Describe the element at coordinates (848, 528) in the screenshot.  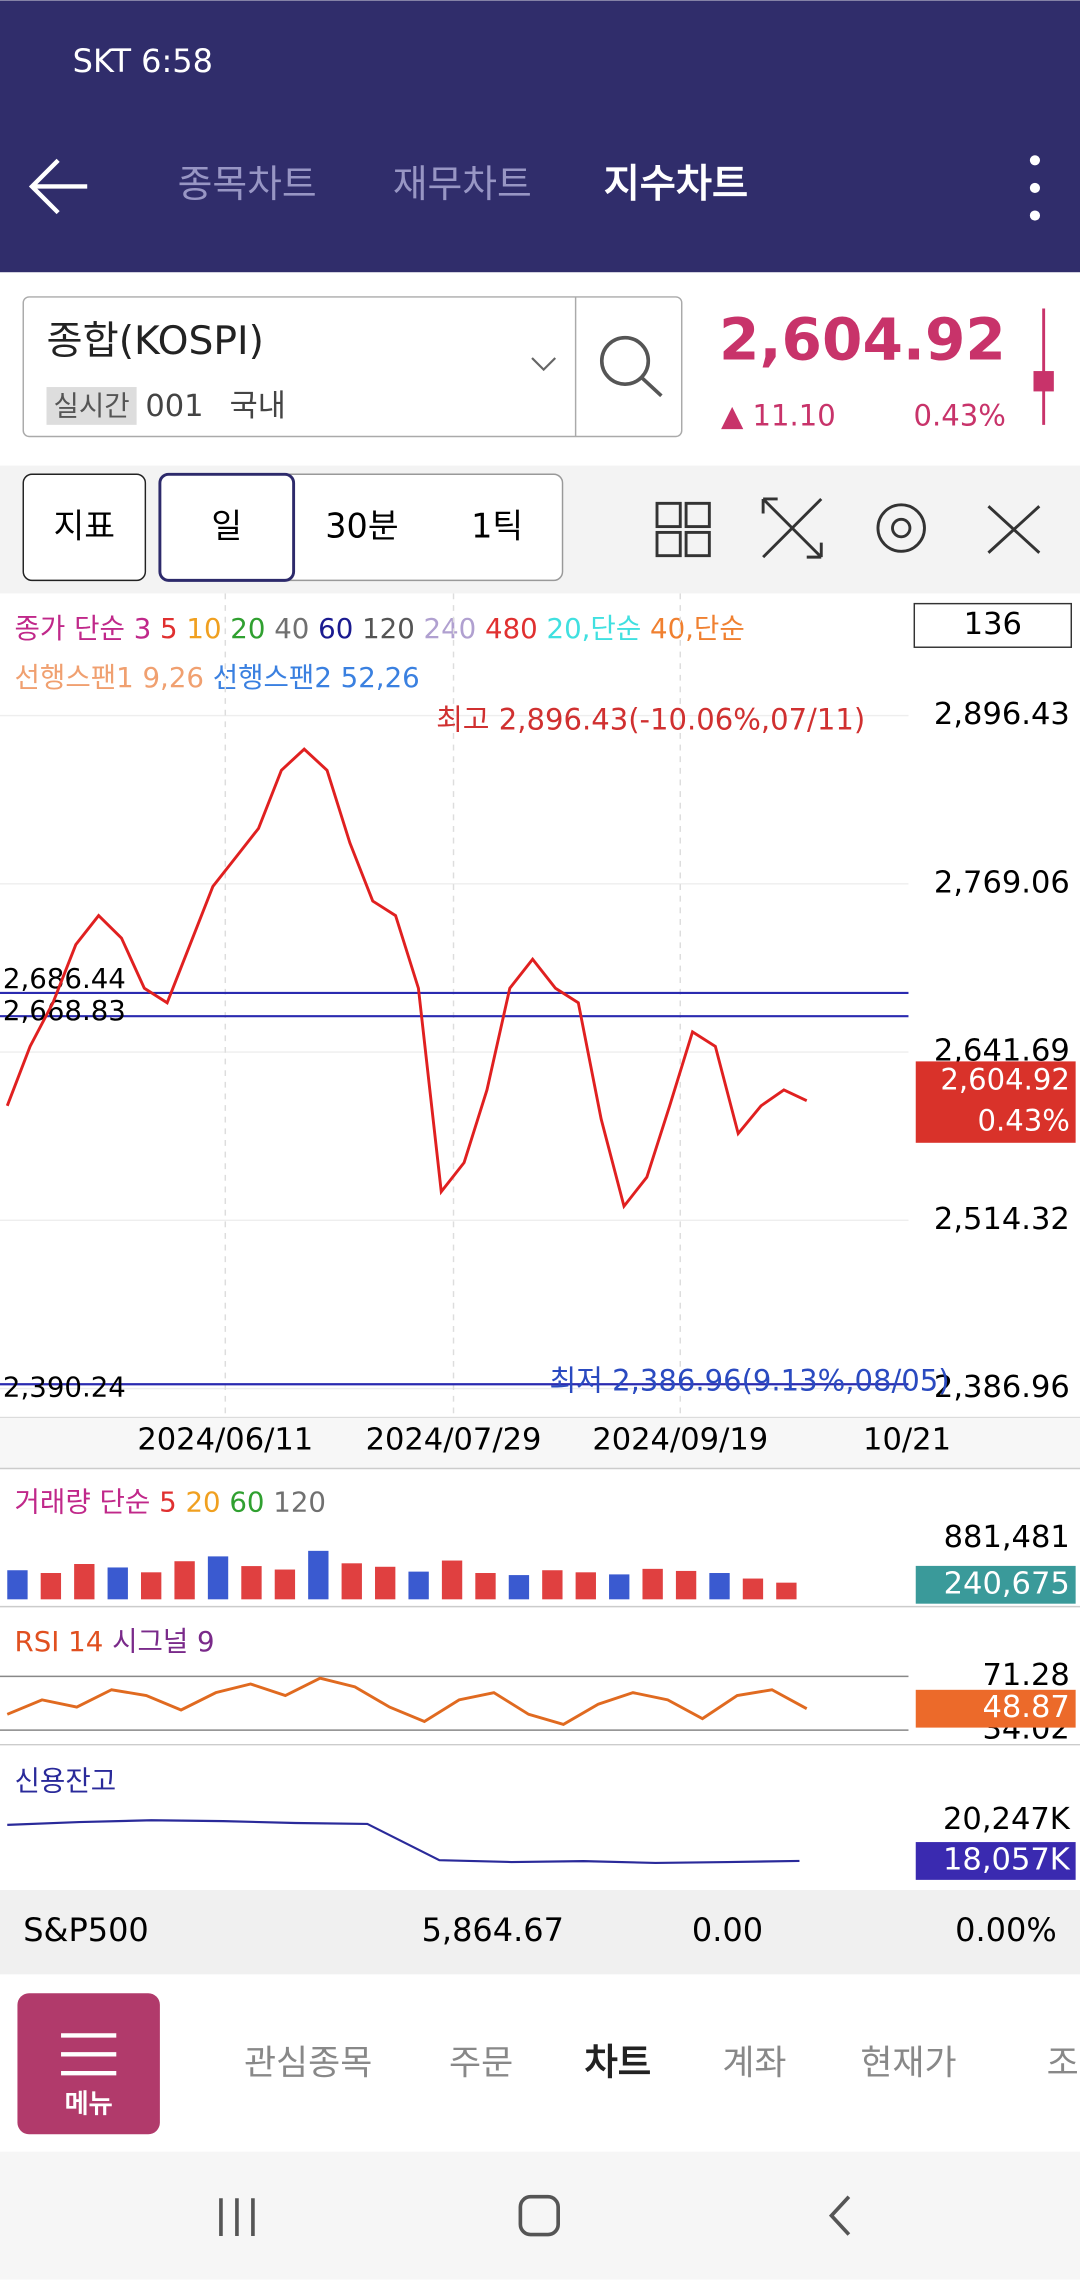
I see `toolbar-icons` at that location.